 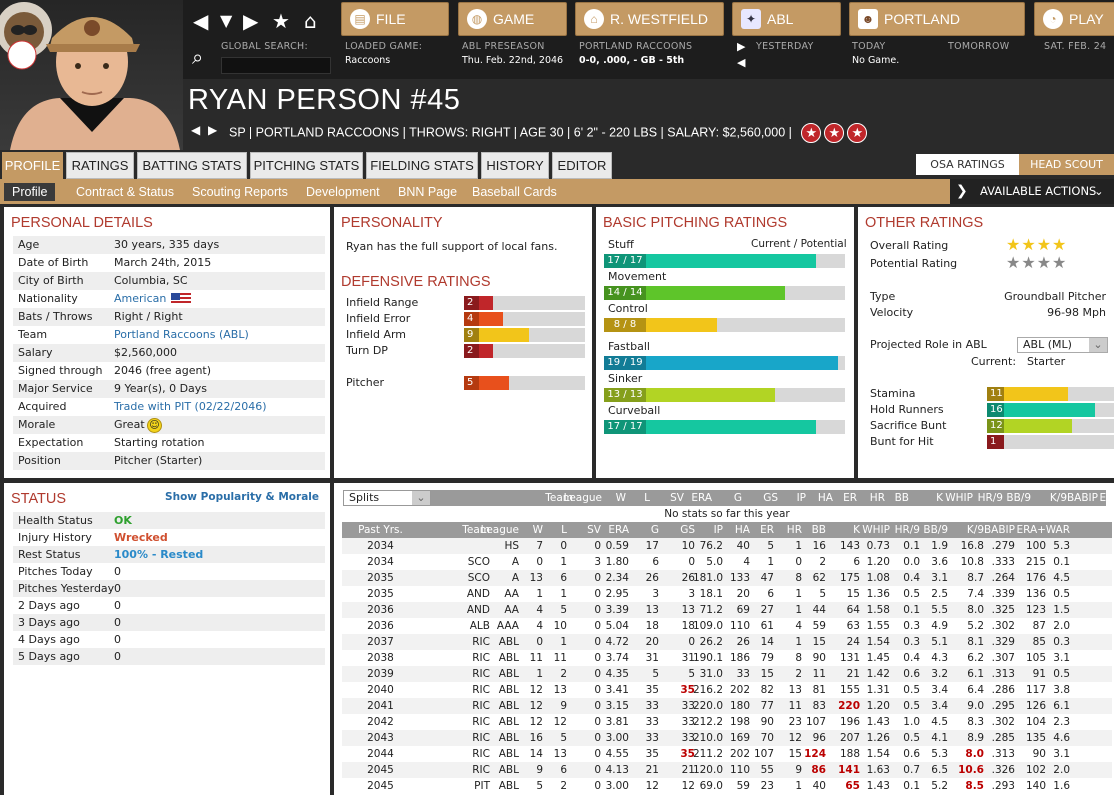 What do you see at coordinates (478, 562) in the screenshot?
I see `stat-cell: SCO` at bounding box center [478, 562].